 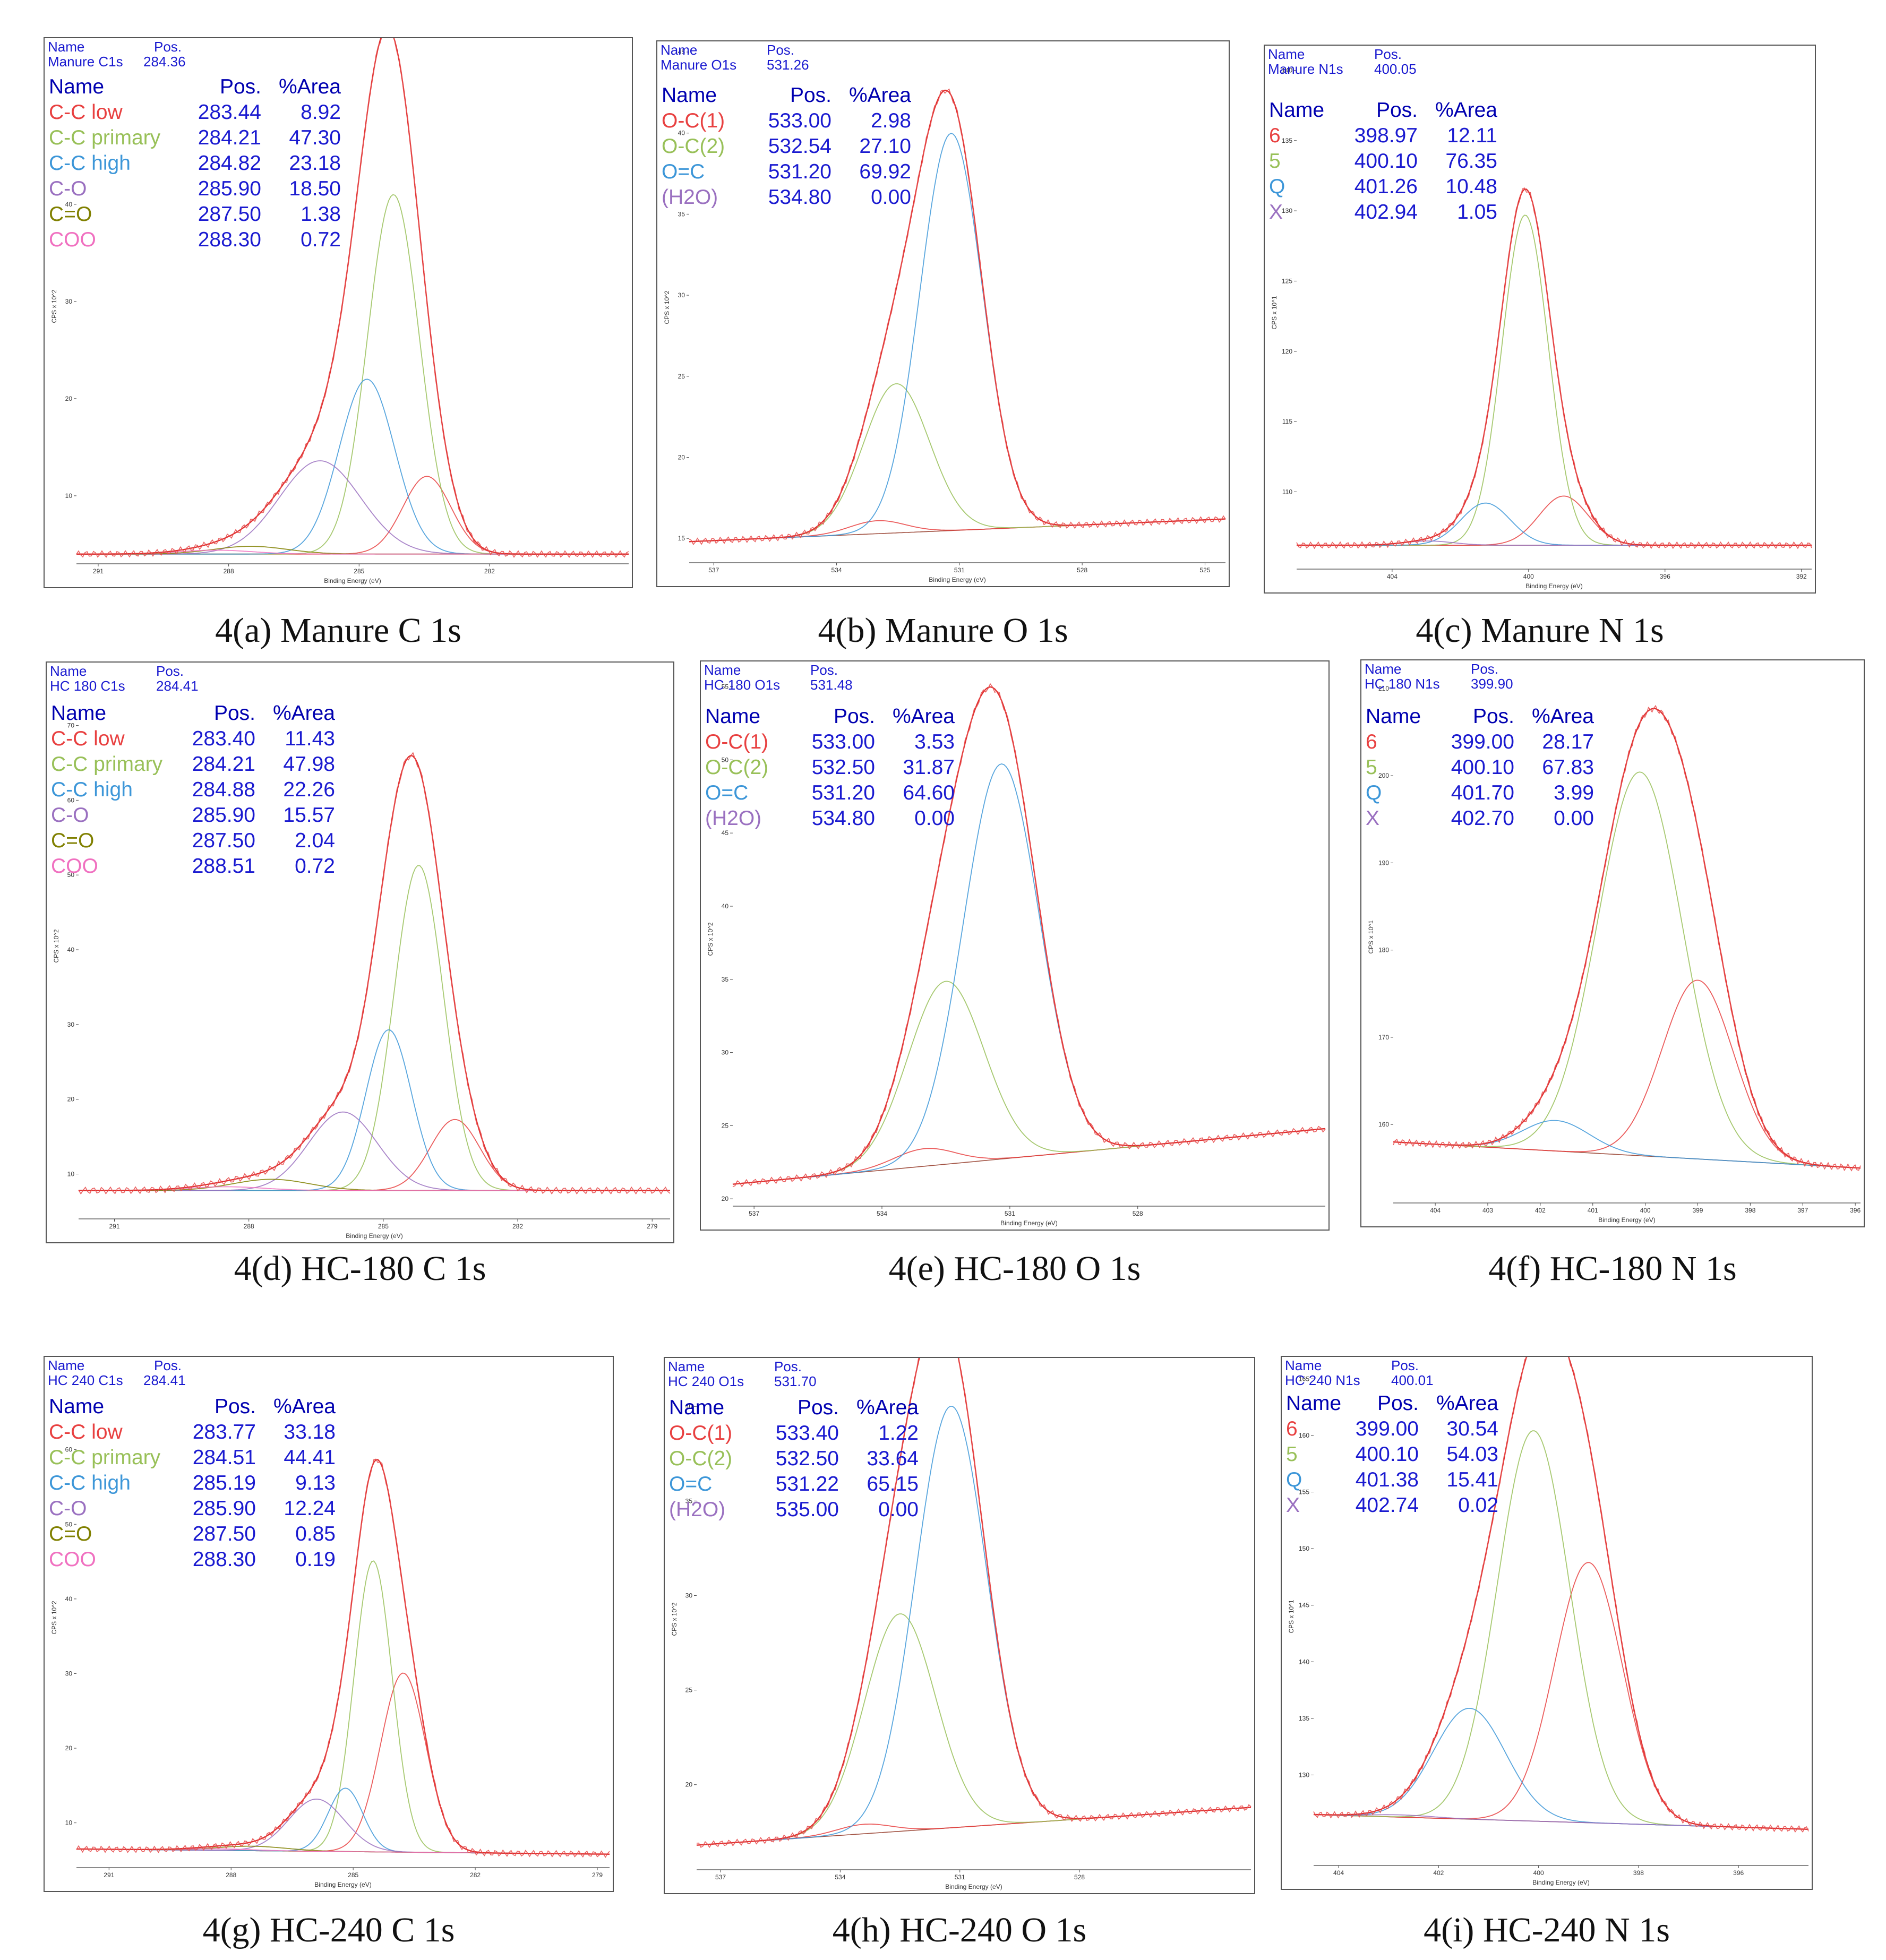 What do you see at coordinates (1554, 368) in the screenshot?
I see `measured-curve` at bounding box center [1554, 368].